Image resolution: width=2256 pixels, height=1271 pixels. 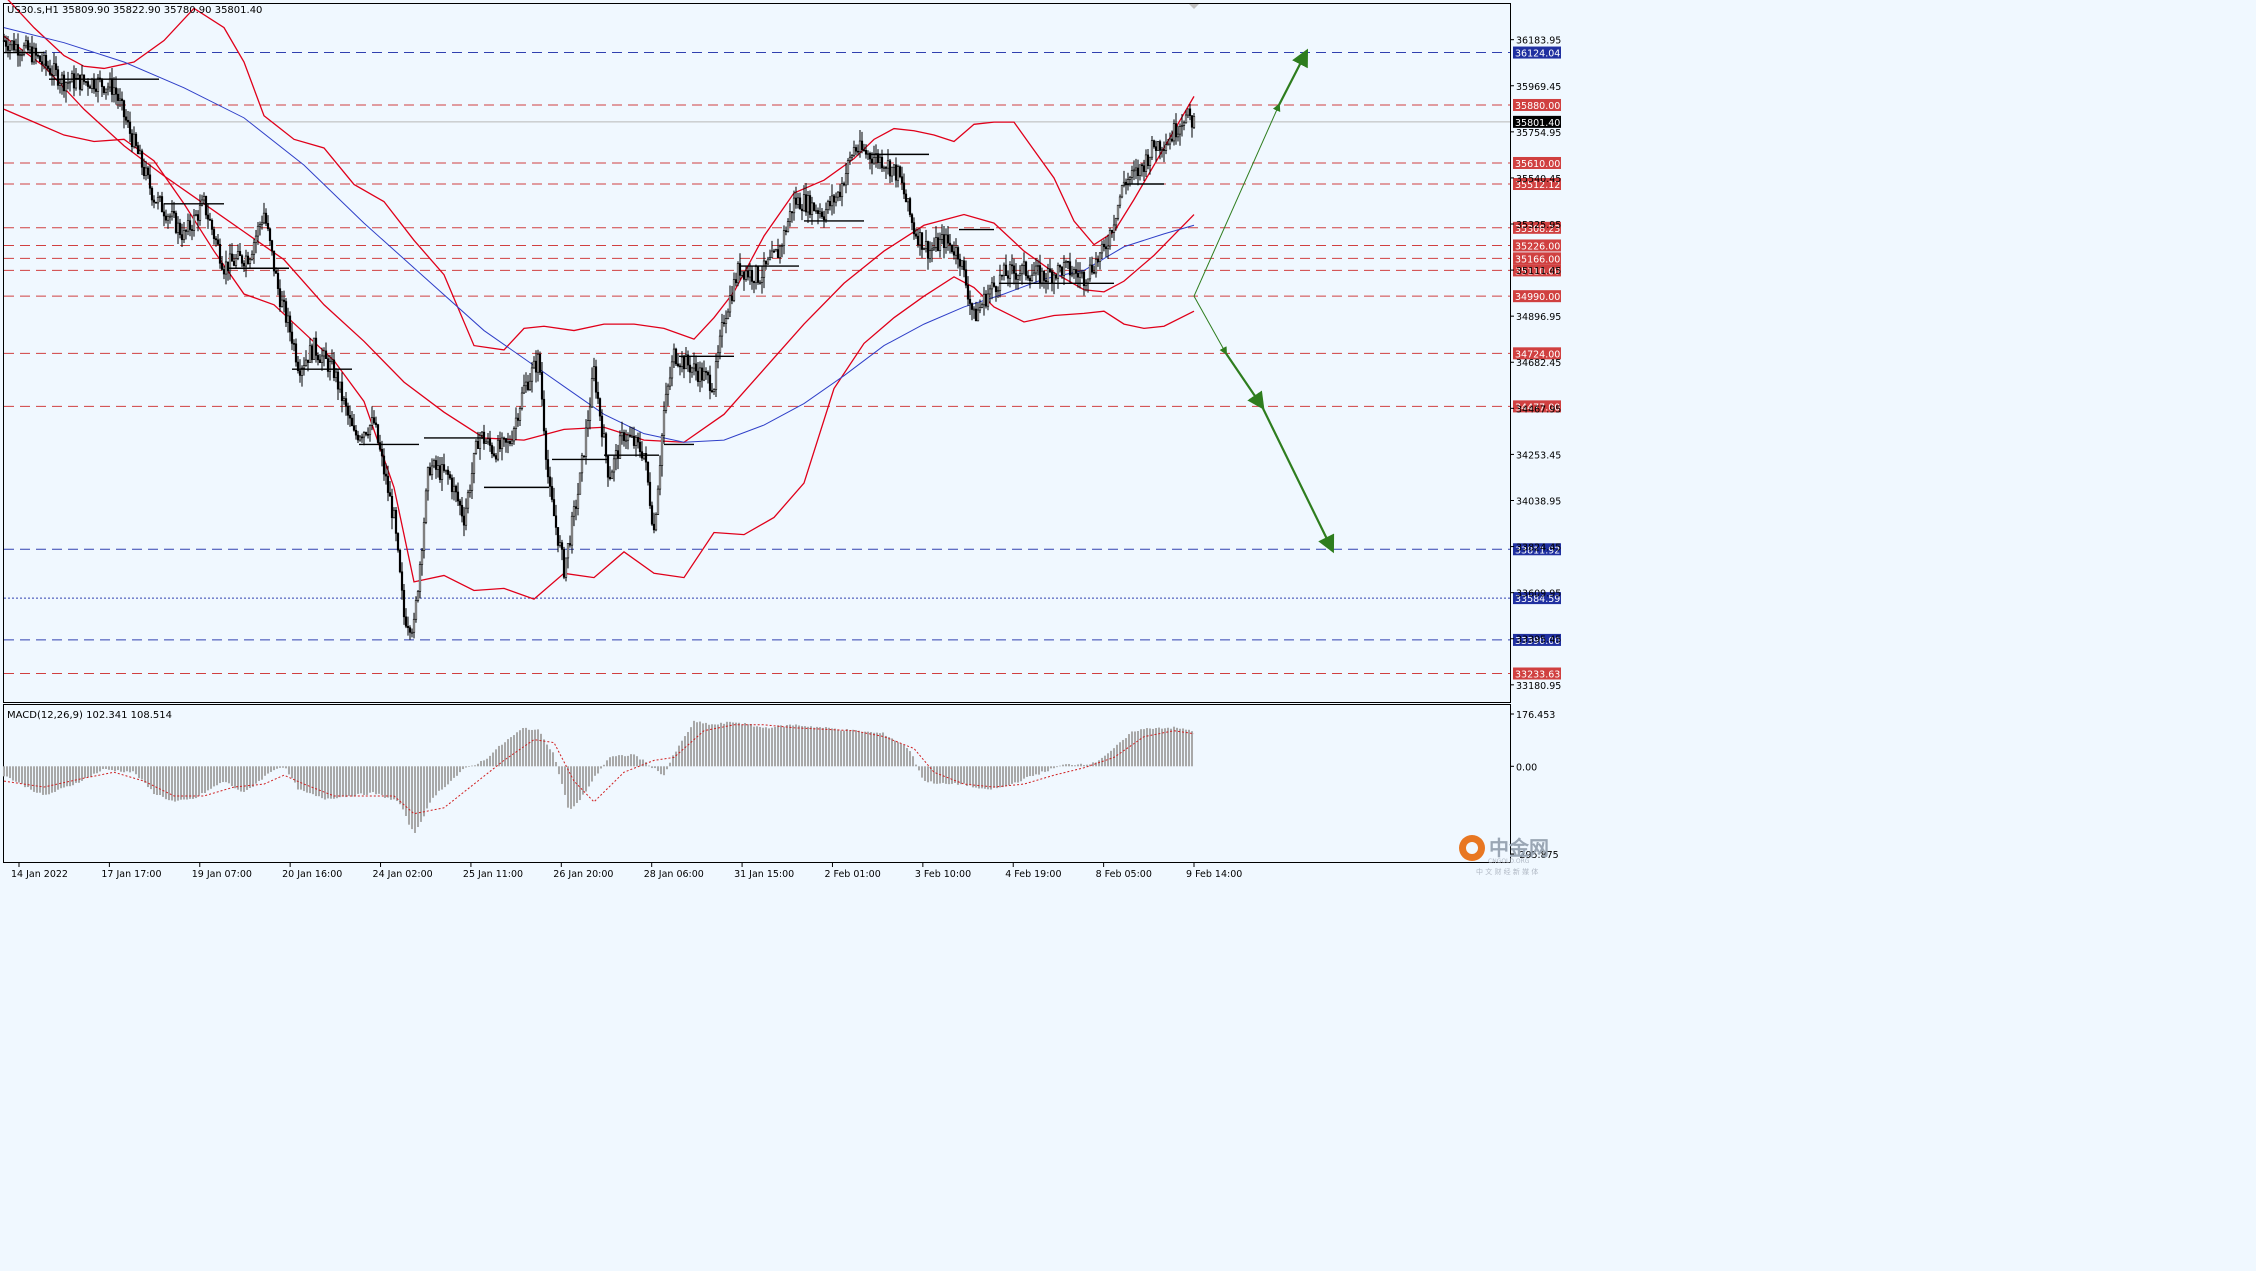 I want to click on scroll-marker-icon, so click(x=1194, y=6).